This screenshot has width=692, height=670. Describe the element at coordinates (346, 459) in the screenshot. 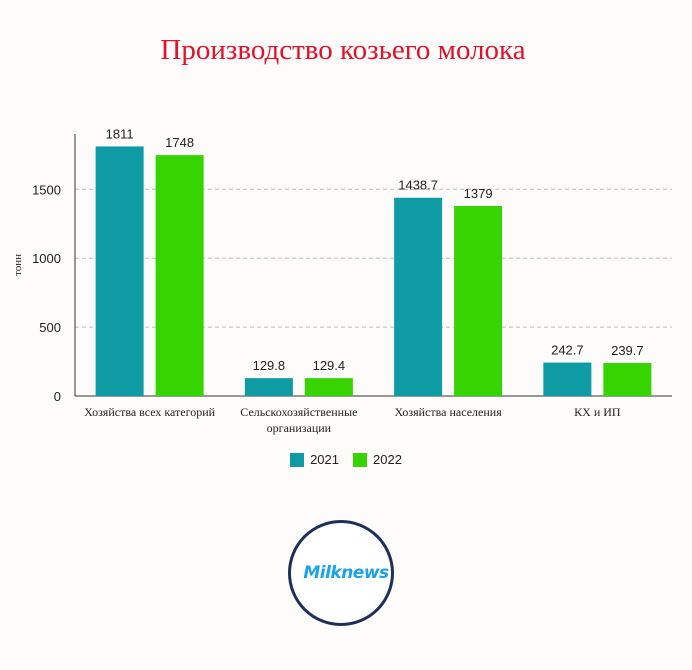

I see `legend: 2021 2022` at that location.